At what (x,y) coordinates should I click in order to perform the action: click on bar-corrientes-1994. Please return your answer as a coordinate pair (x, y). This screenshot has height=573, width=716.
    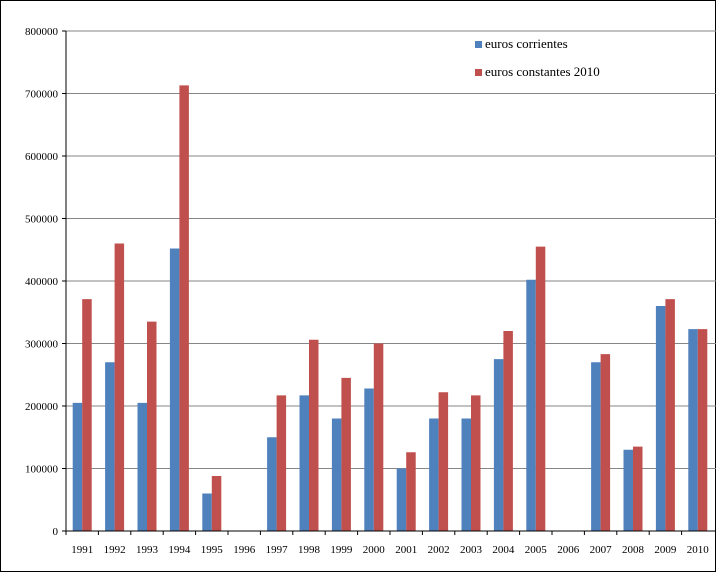
    Looking at the image, I should click on (174, 389).